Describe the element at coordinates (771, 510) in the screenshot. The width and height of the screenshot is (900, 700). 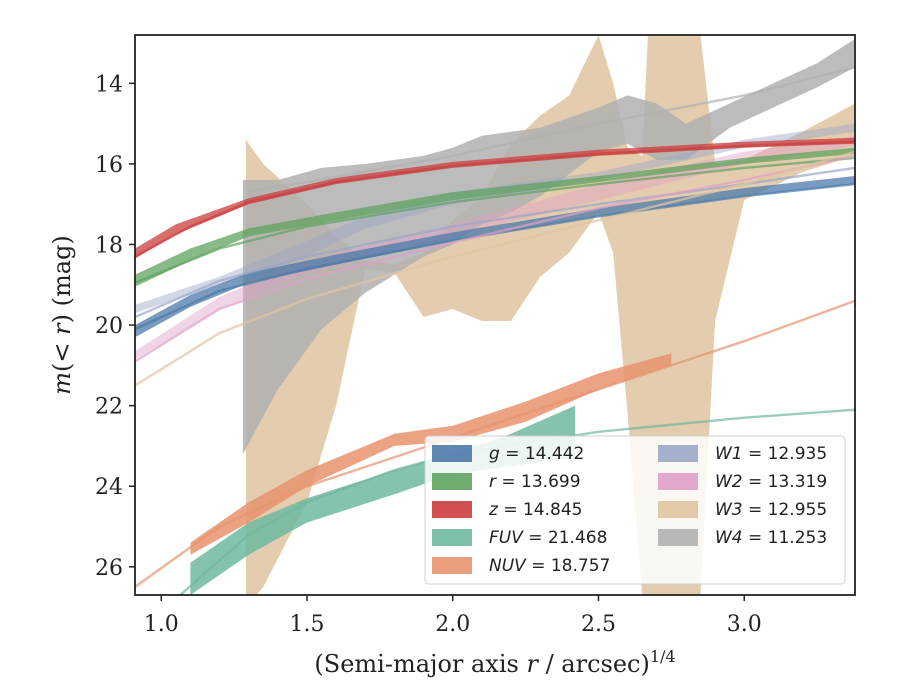
I see `legend-label-w3: W3 = 12.955` at that location.